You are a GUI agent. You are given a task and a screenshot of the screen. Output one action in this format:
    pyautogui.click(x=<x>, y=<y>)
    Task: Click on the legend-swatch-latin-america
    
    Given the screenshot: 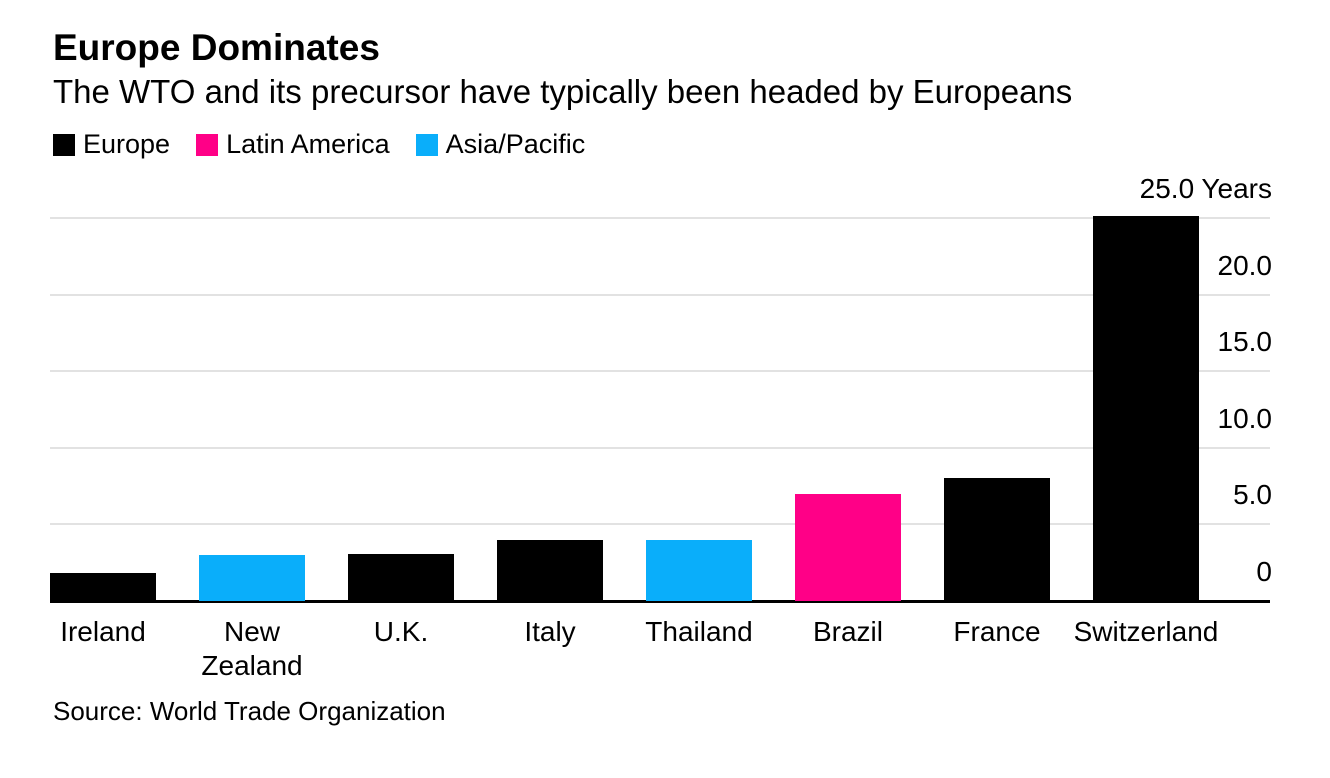 What is the action you would take?
    pyautogui.click(x=207, y=144)
    